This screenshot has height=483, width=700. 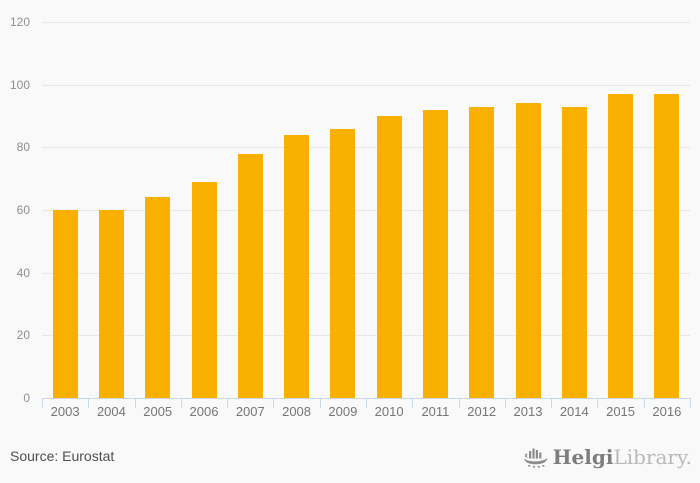 I want to click on x-axis-label: 2005, so click(x=158, y=411).